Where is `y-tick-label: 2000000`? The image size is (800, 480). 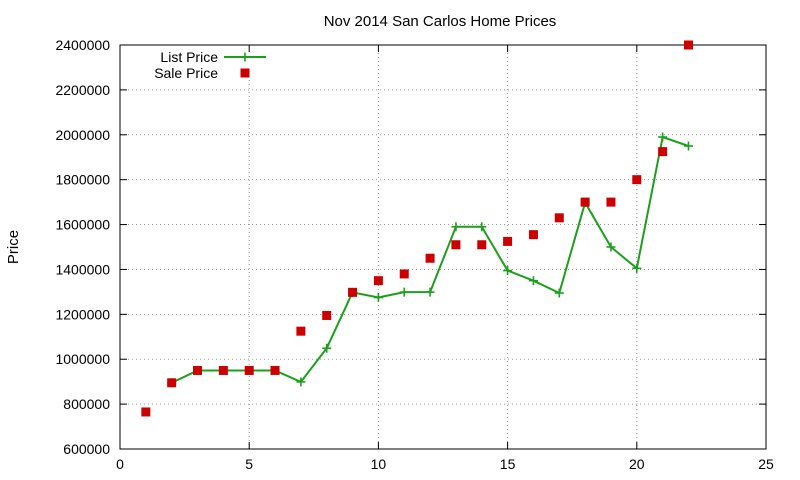
y-tick-label: 2000000 is located at coordinates (82, 135).